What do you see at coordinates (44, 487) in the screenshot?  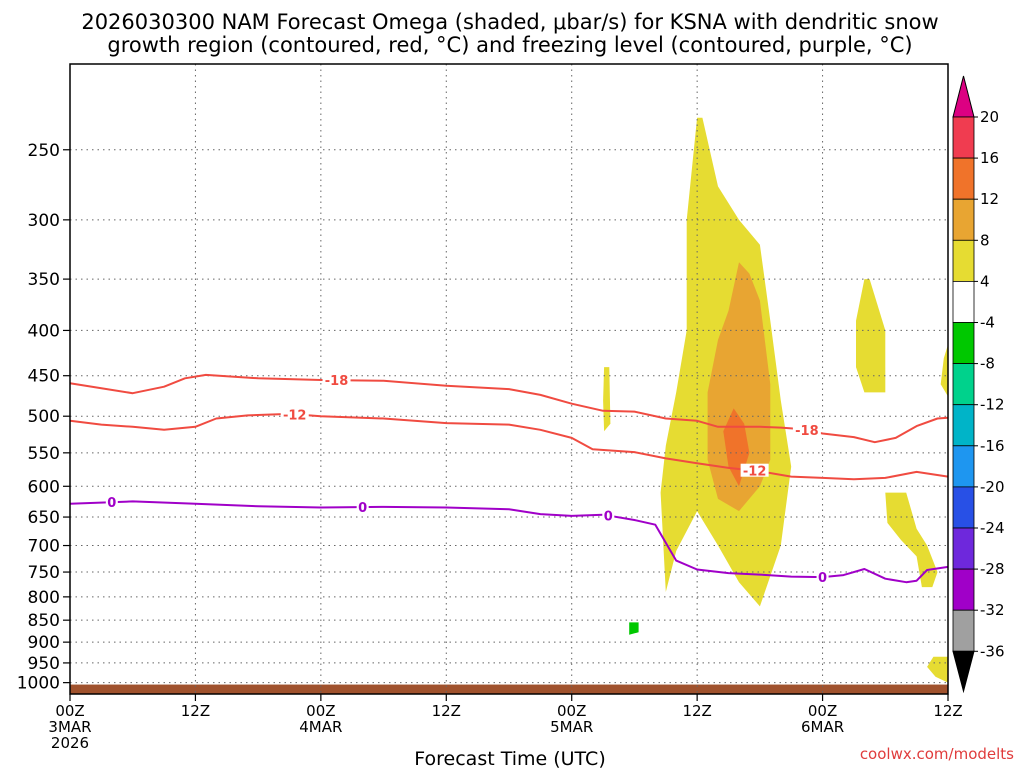 I see `y-tick-label: 600` at bounding box center [44, 487].